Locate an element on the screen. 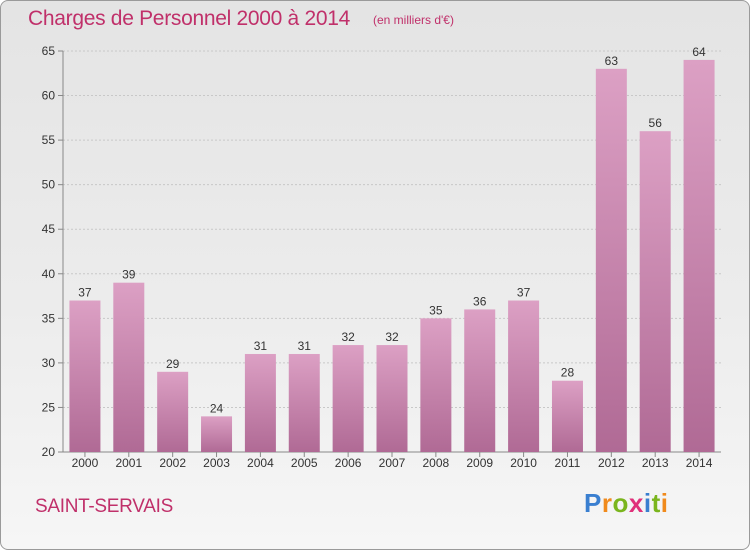  logo-letter: x is located at coordinates (636, 503).